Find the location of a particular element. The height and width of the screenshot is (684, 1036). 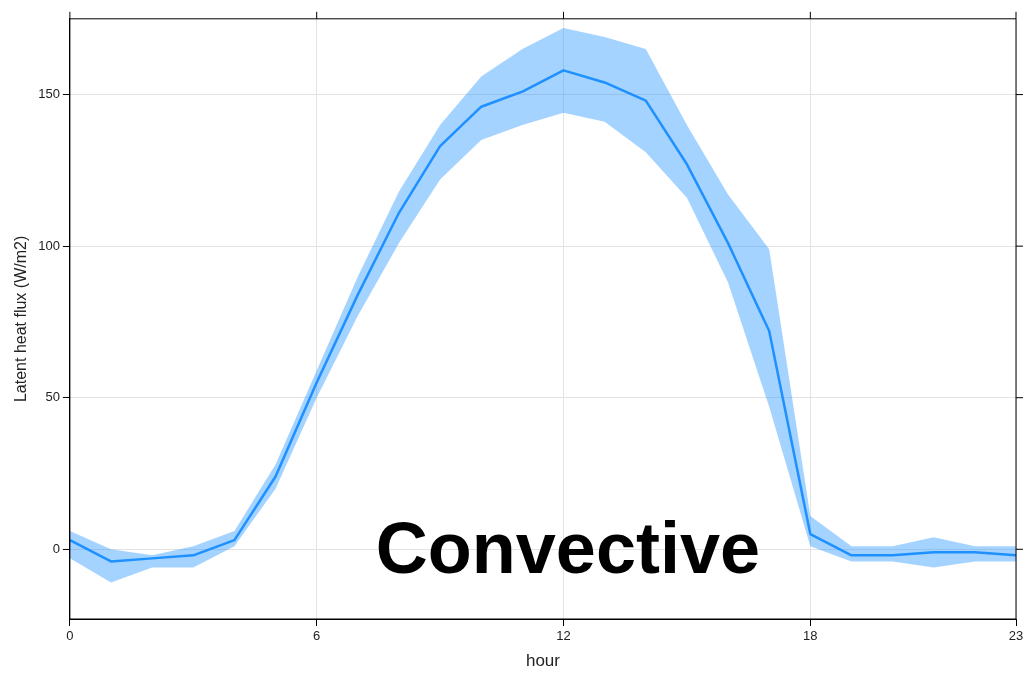

y-tick-label: 50 is located at coordinates (52, 397).